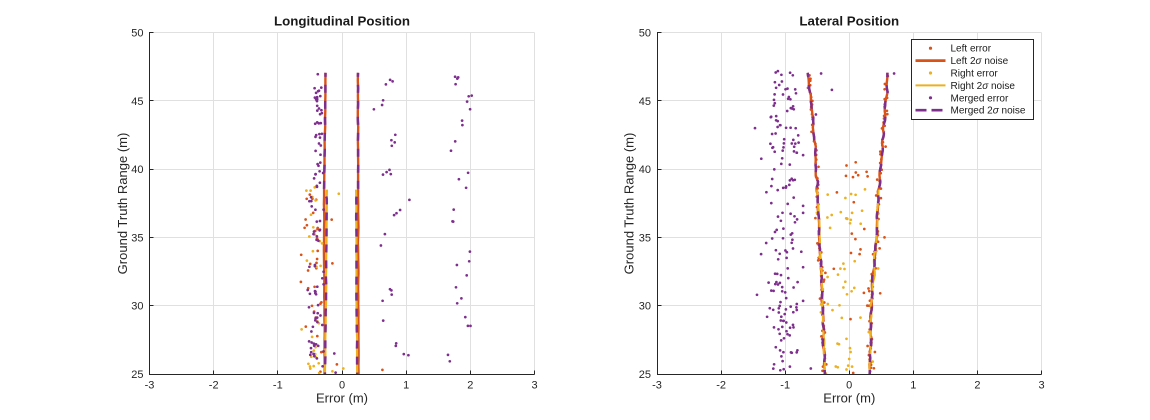  What do you see at coordinates (980, 61) in the screenshot?
I see `svg-text: Left 2σ noise` at bounding box center [980, 61].